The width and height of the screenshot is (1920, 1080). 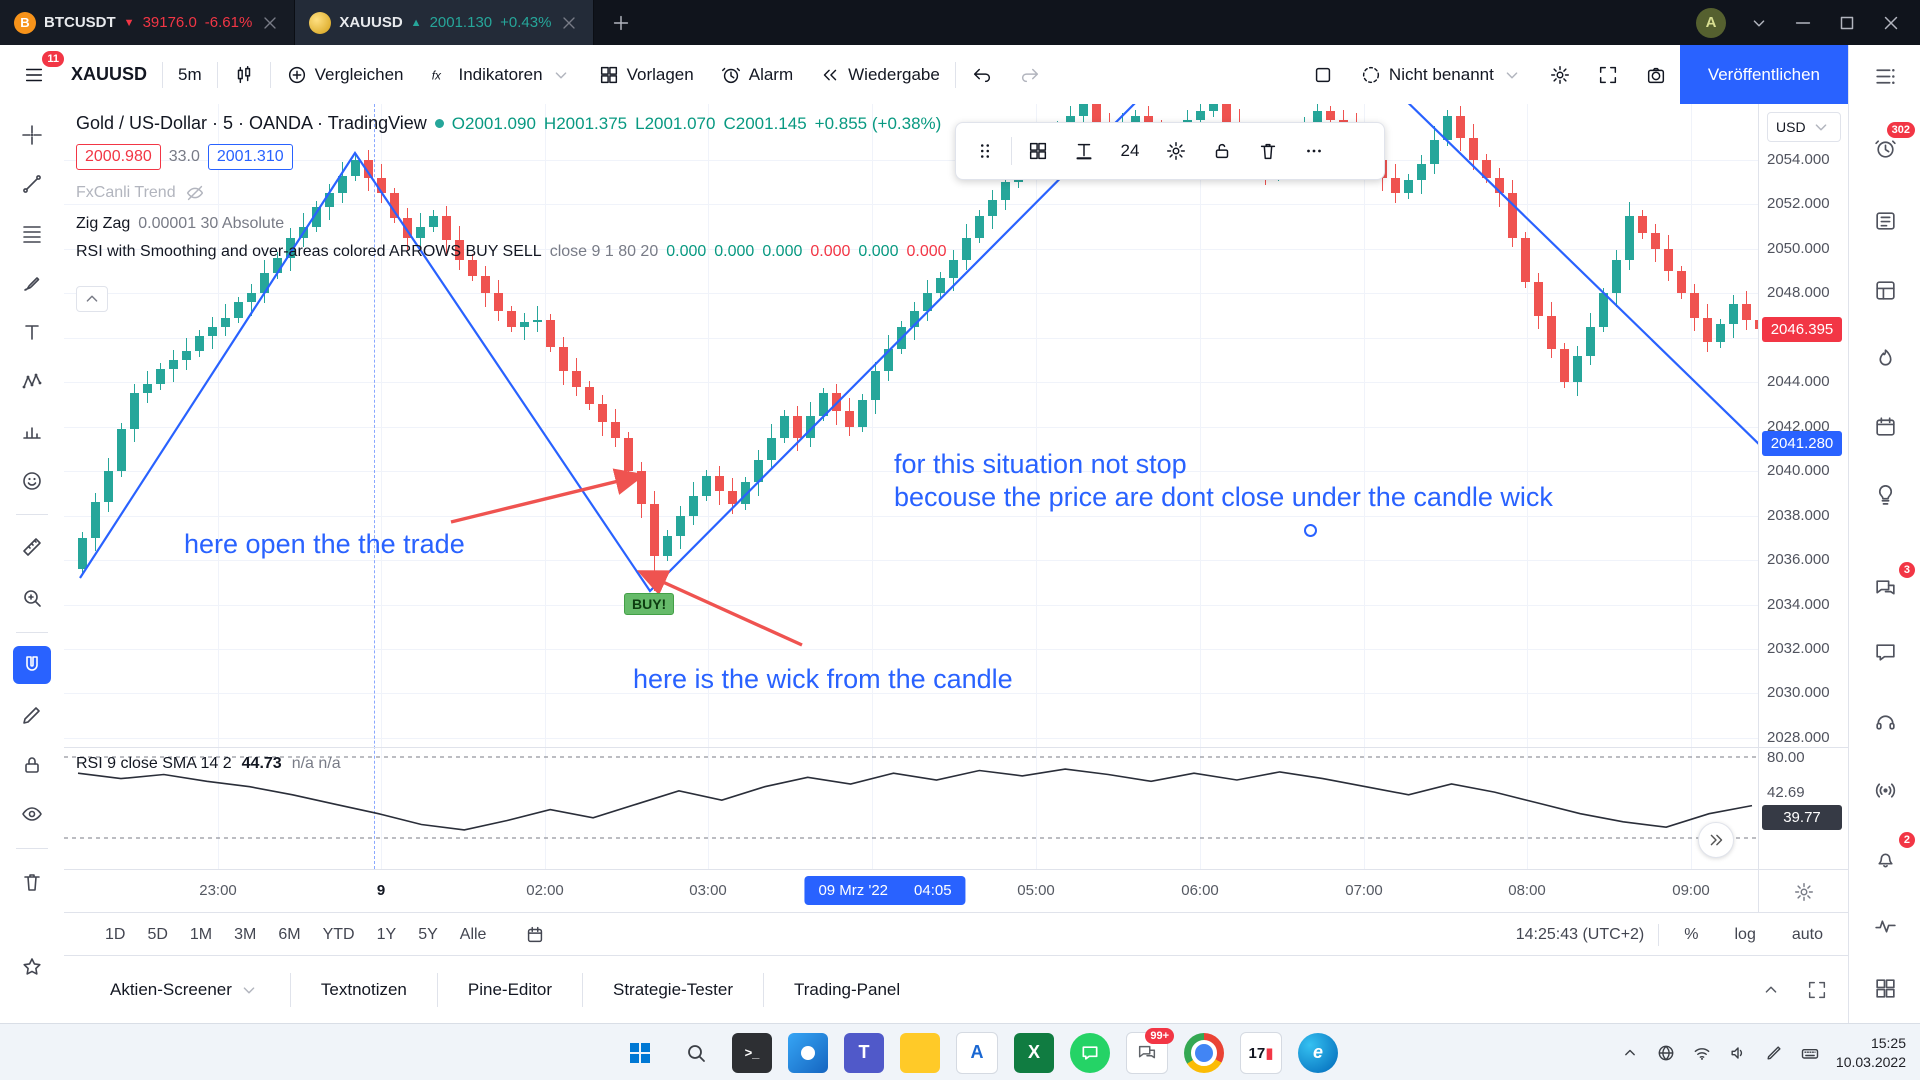 I want to click on tv-taskbar-icon: 17▮, so click(x=1261, y=1052).